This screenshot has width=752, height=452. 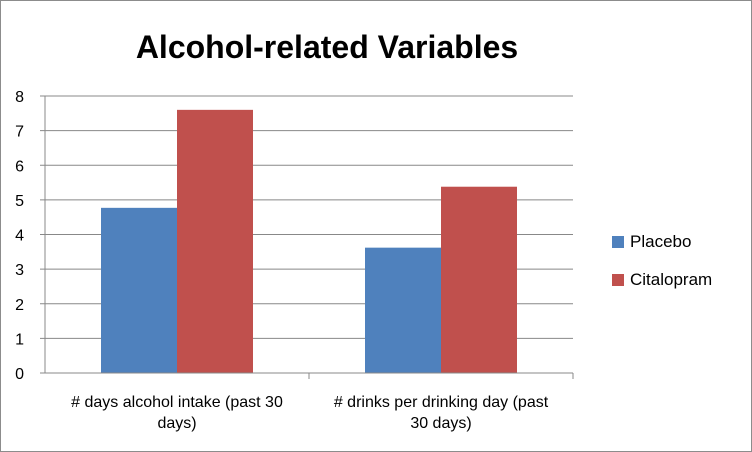 What do you see at coordinates (176, 423) in the screenshot?
I see `x-tick-label-line: days)` at bounding box center [176, 423].